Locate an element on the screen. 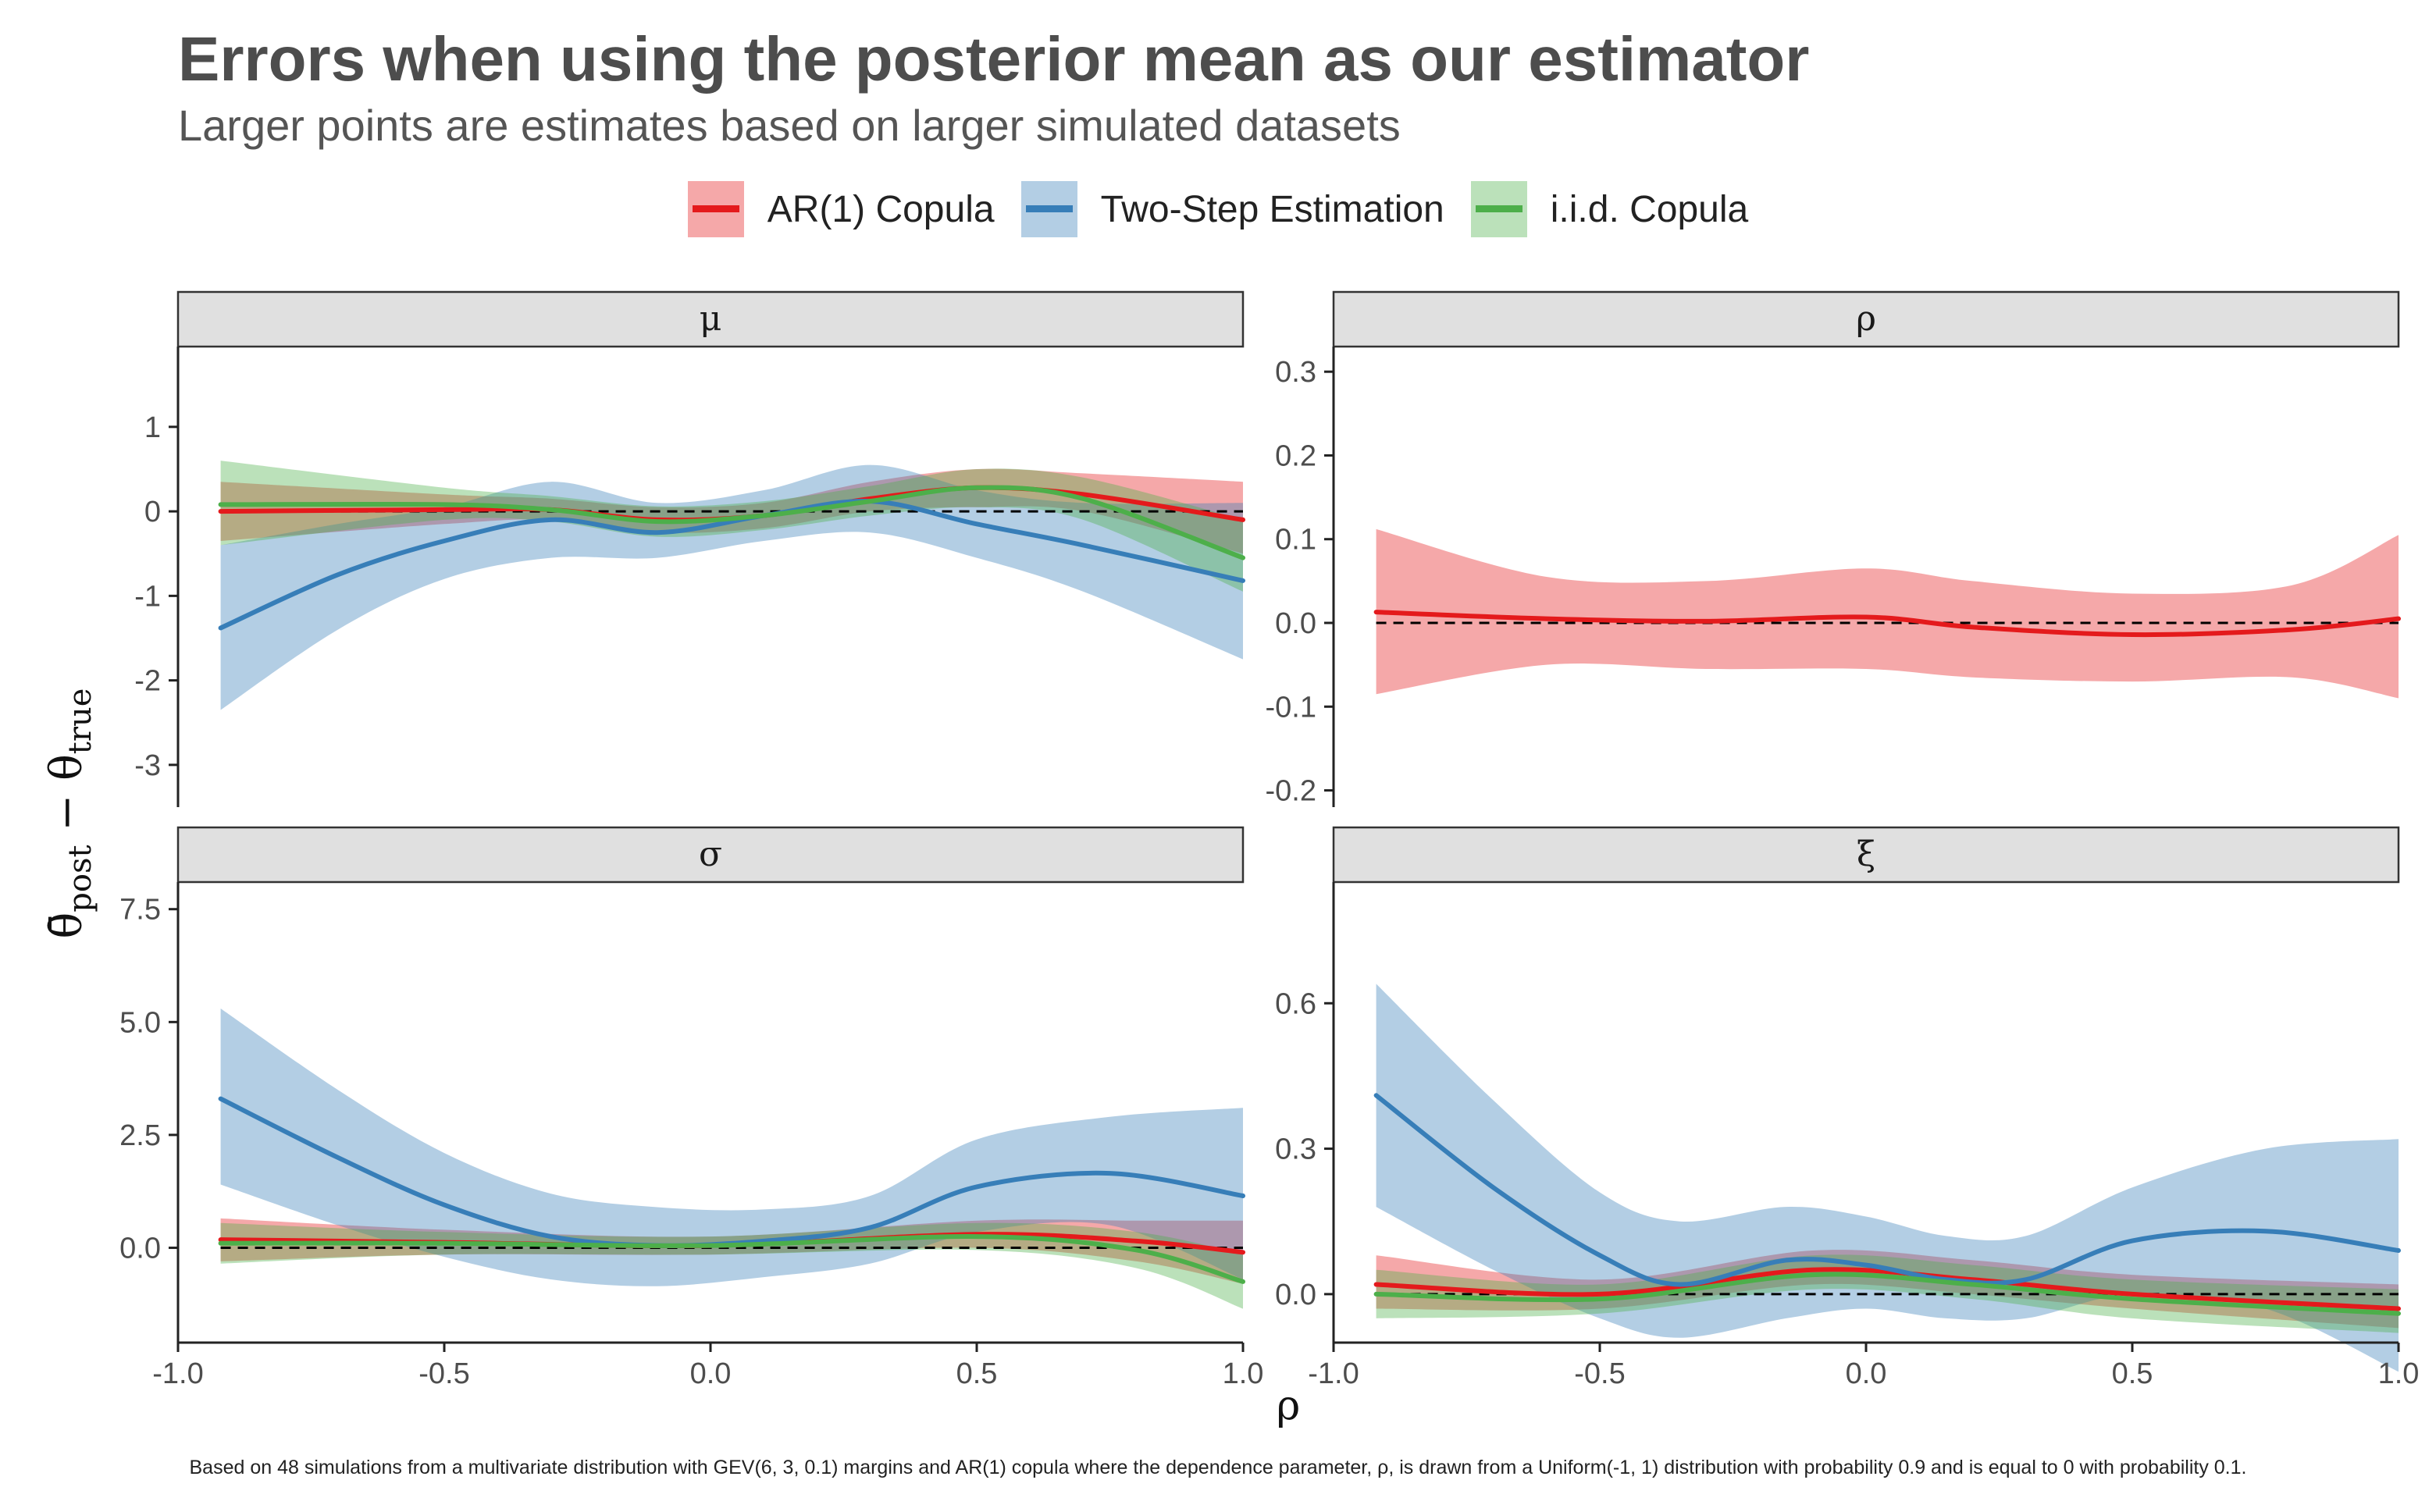  confidence-band-two-step-estimation is located at coordinates (1887, 1178).